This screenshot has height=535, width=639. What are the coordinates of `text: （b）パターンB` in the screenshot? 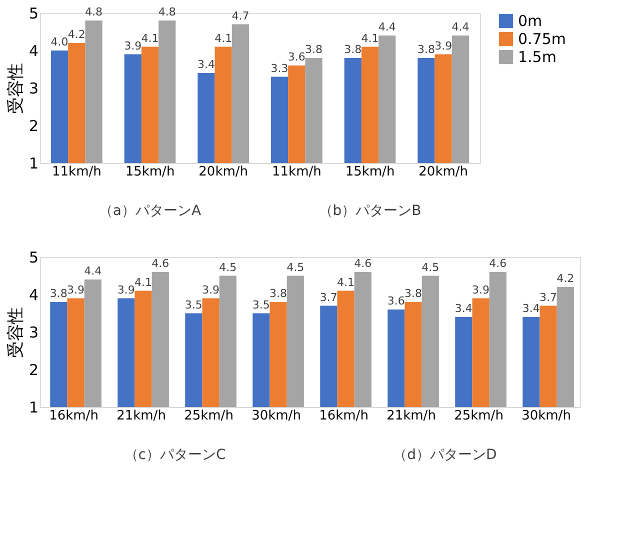 It's located at (370, 211).